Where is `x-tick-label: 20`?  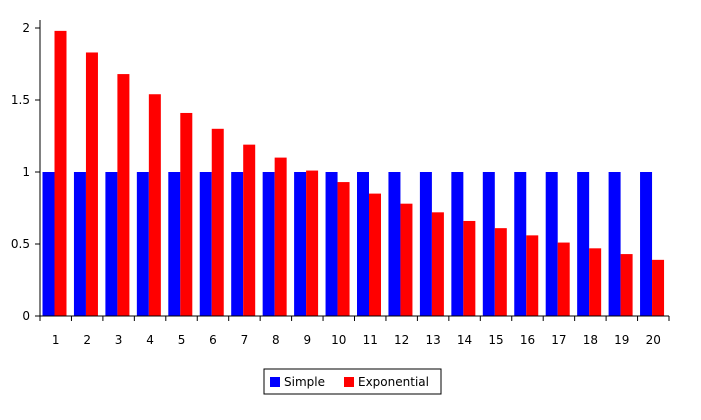
x-tick-label: 20 is located at coordinates (653, 340).